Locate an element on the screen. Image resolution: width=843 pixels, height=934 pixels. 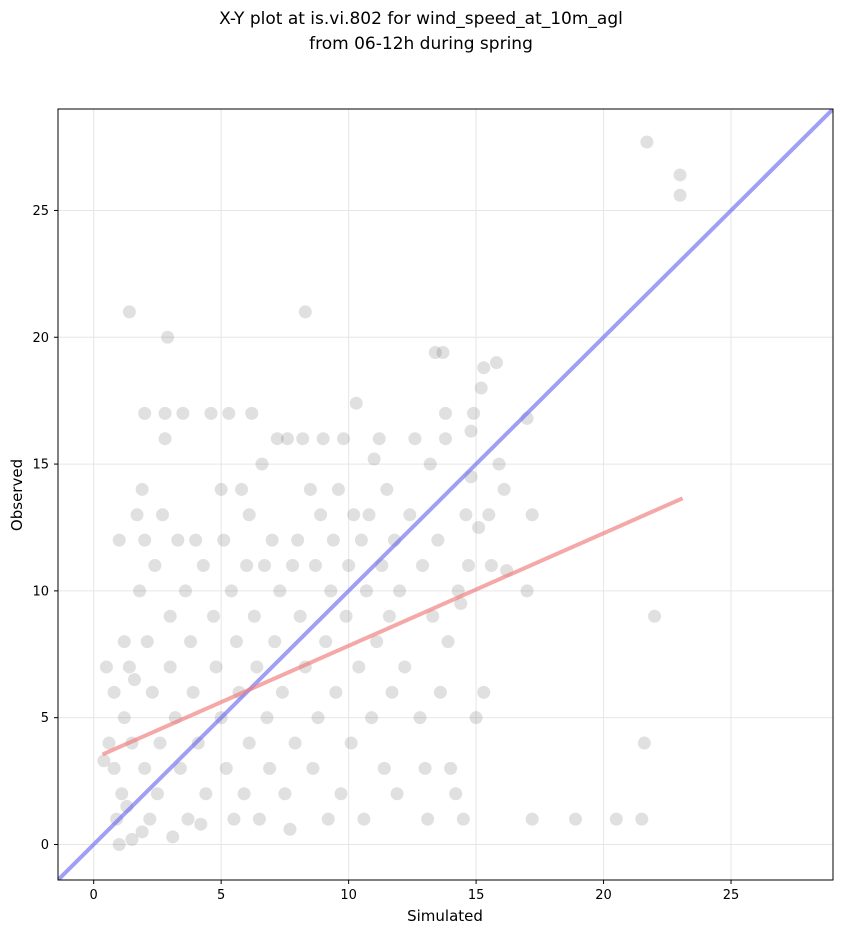
x-tick-label: 25 is located at coordinates (731, 895).